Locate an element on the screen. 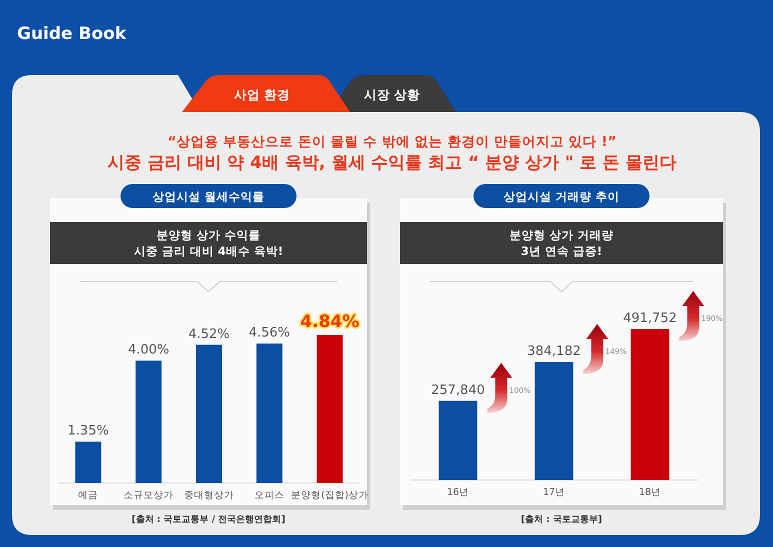  text: 사업 환경 is located at coordinates (262, 94).